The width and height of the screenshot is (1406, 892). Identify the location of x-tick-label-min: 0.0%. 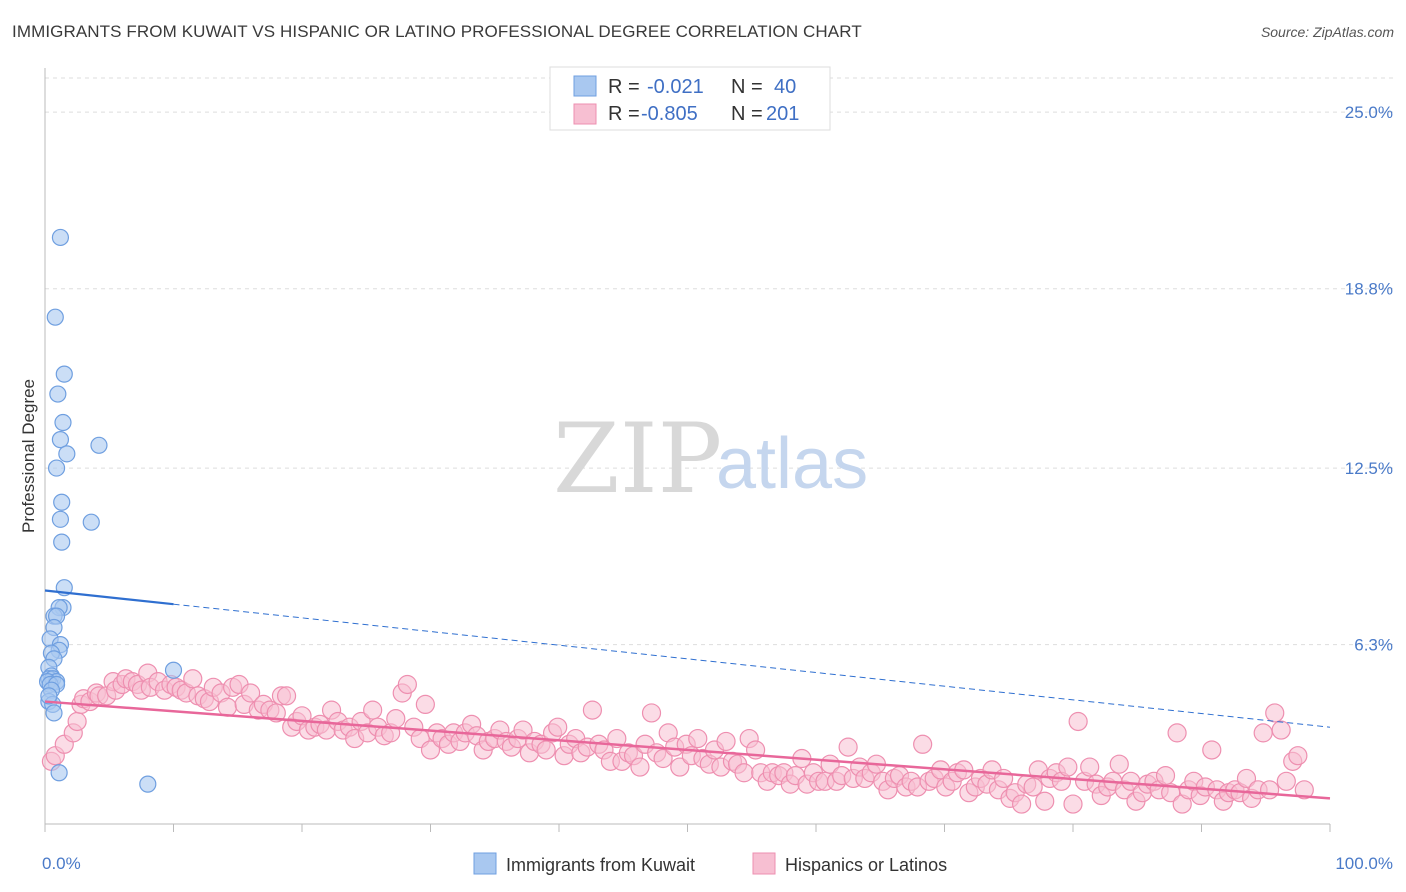
(61, 863).